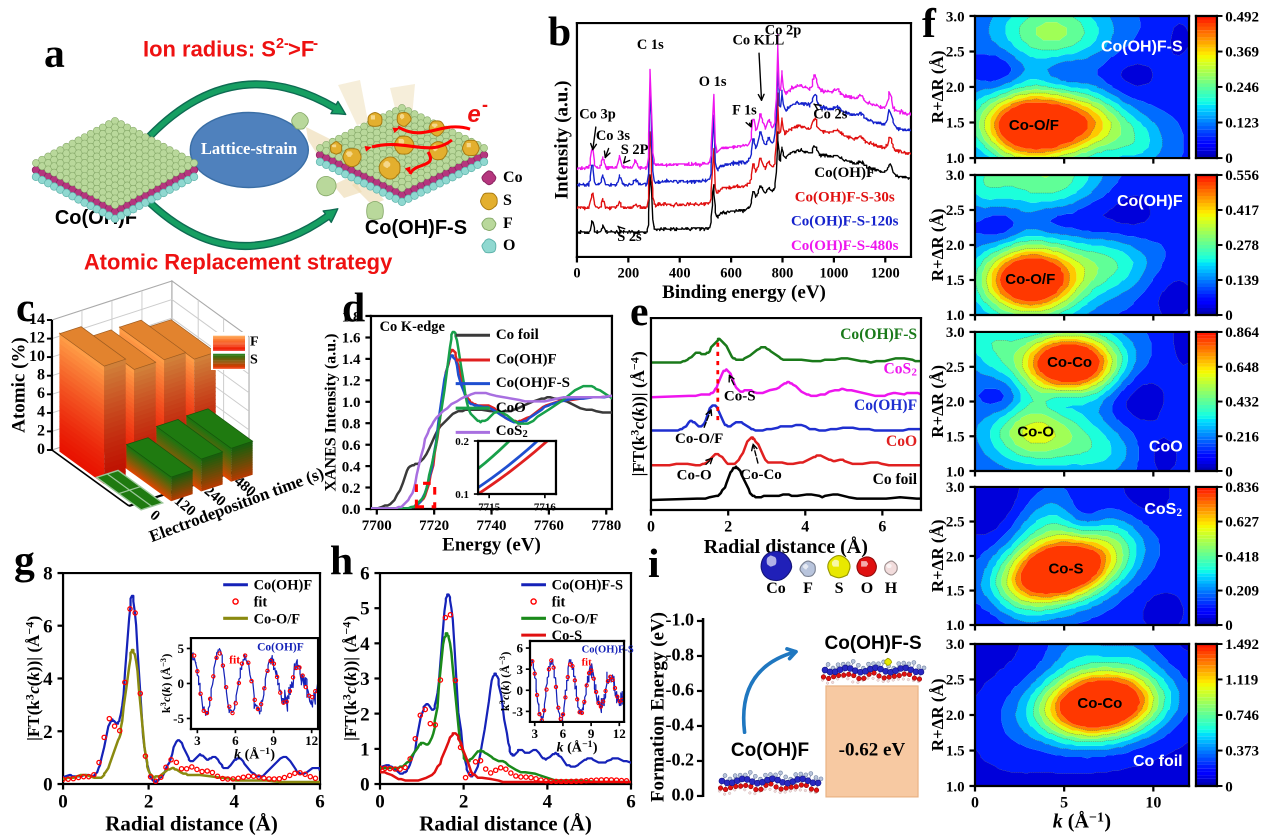 The width and height of the screenshot is (1269, 838). What do you see at coordinates (679, 724) in the screenshot?
I see `svg-text: -0.4` at bounding box center [679, 724].